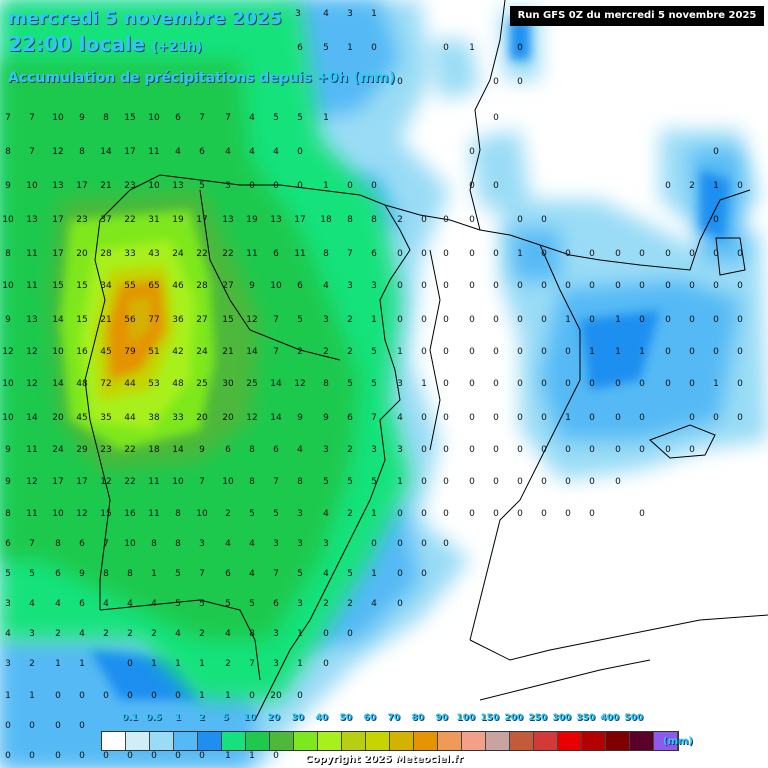  Describe the element at coordinates (350, 384) in the screenshot. I see `grid-value: 5` at that location.